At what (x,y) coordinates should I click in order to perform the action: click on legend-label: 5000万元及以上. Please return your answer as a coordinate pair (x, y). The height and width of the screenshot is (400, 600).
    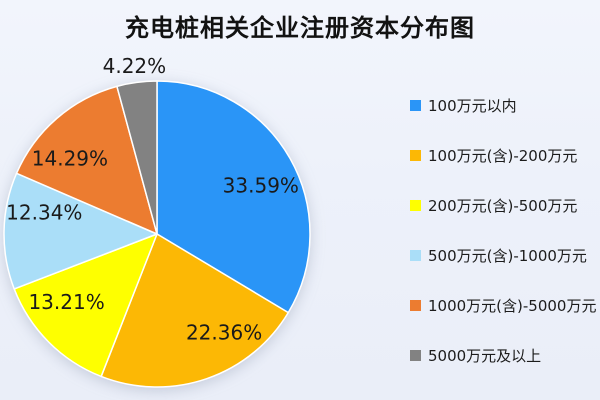
    Looking at the image, I should click on (485, 355).